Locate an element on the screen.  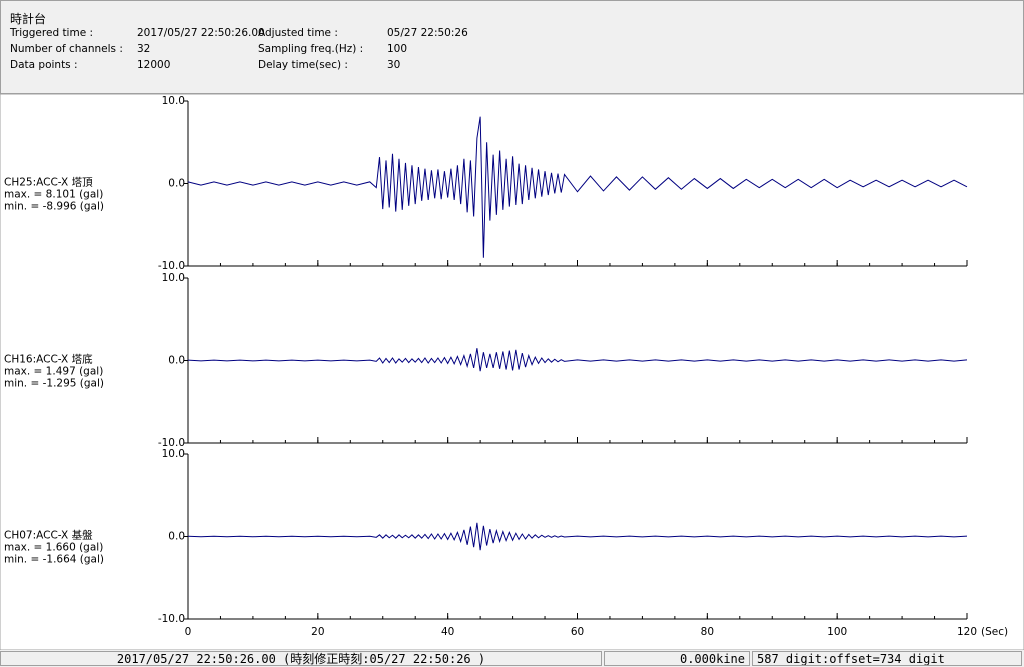
field-value: 2017/05/27 22:50:26.00 is located at coordinates (201, 33).